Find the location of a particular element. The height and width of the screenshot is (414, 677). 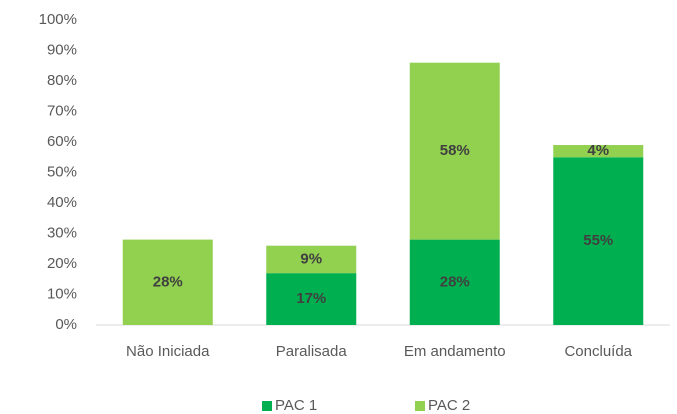

y-tick-label: 70% is located at coordinates (62, 110).